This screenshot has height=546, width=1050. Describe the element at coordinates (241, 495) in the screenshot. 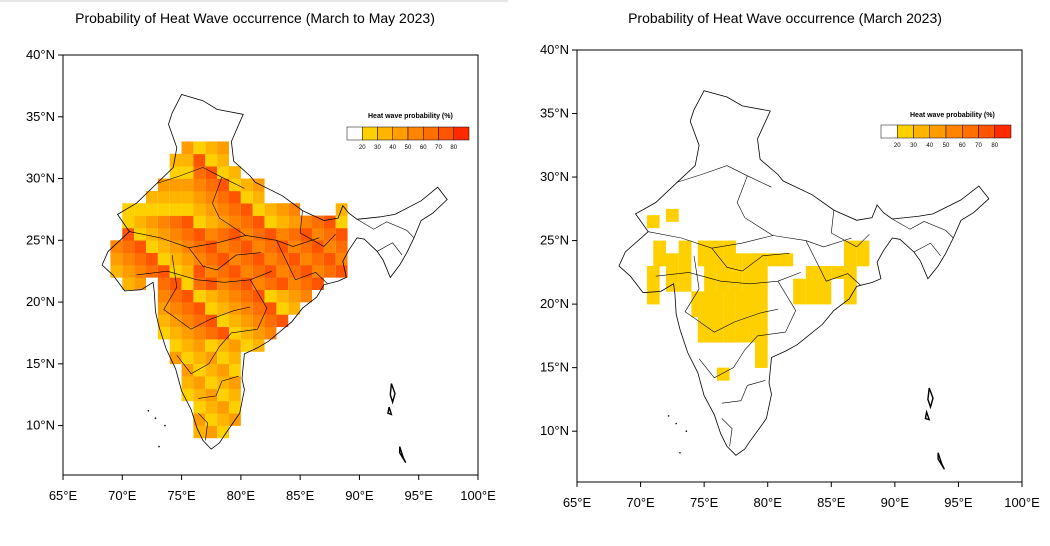

I see `x-tick-label: 80°E` at that location.